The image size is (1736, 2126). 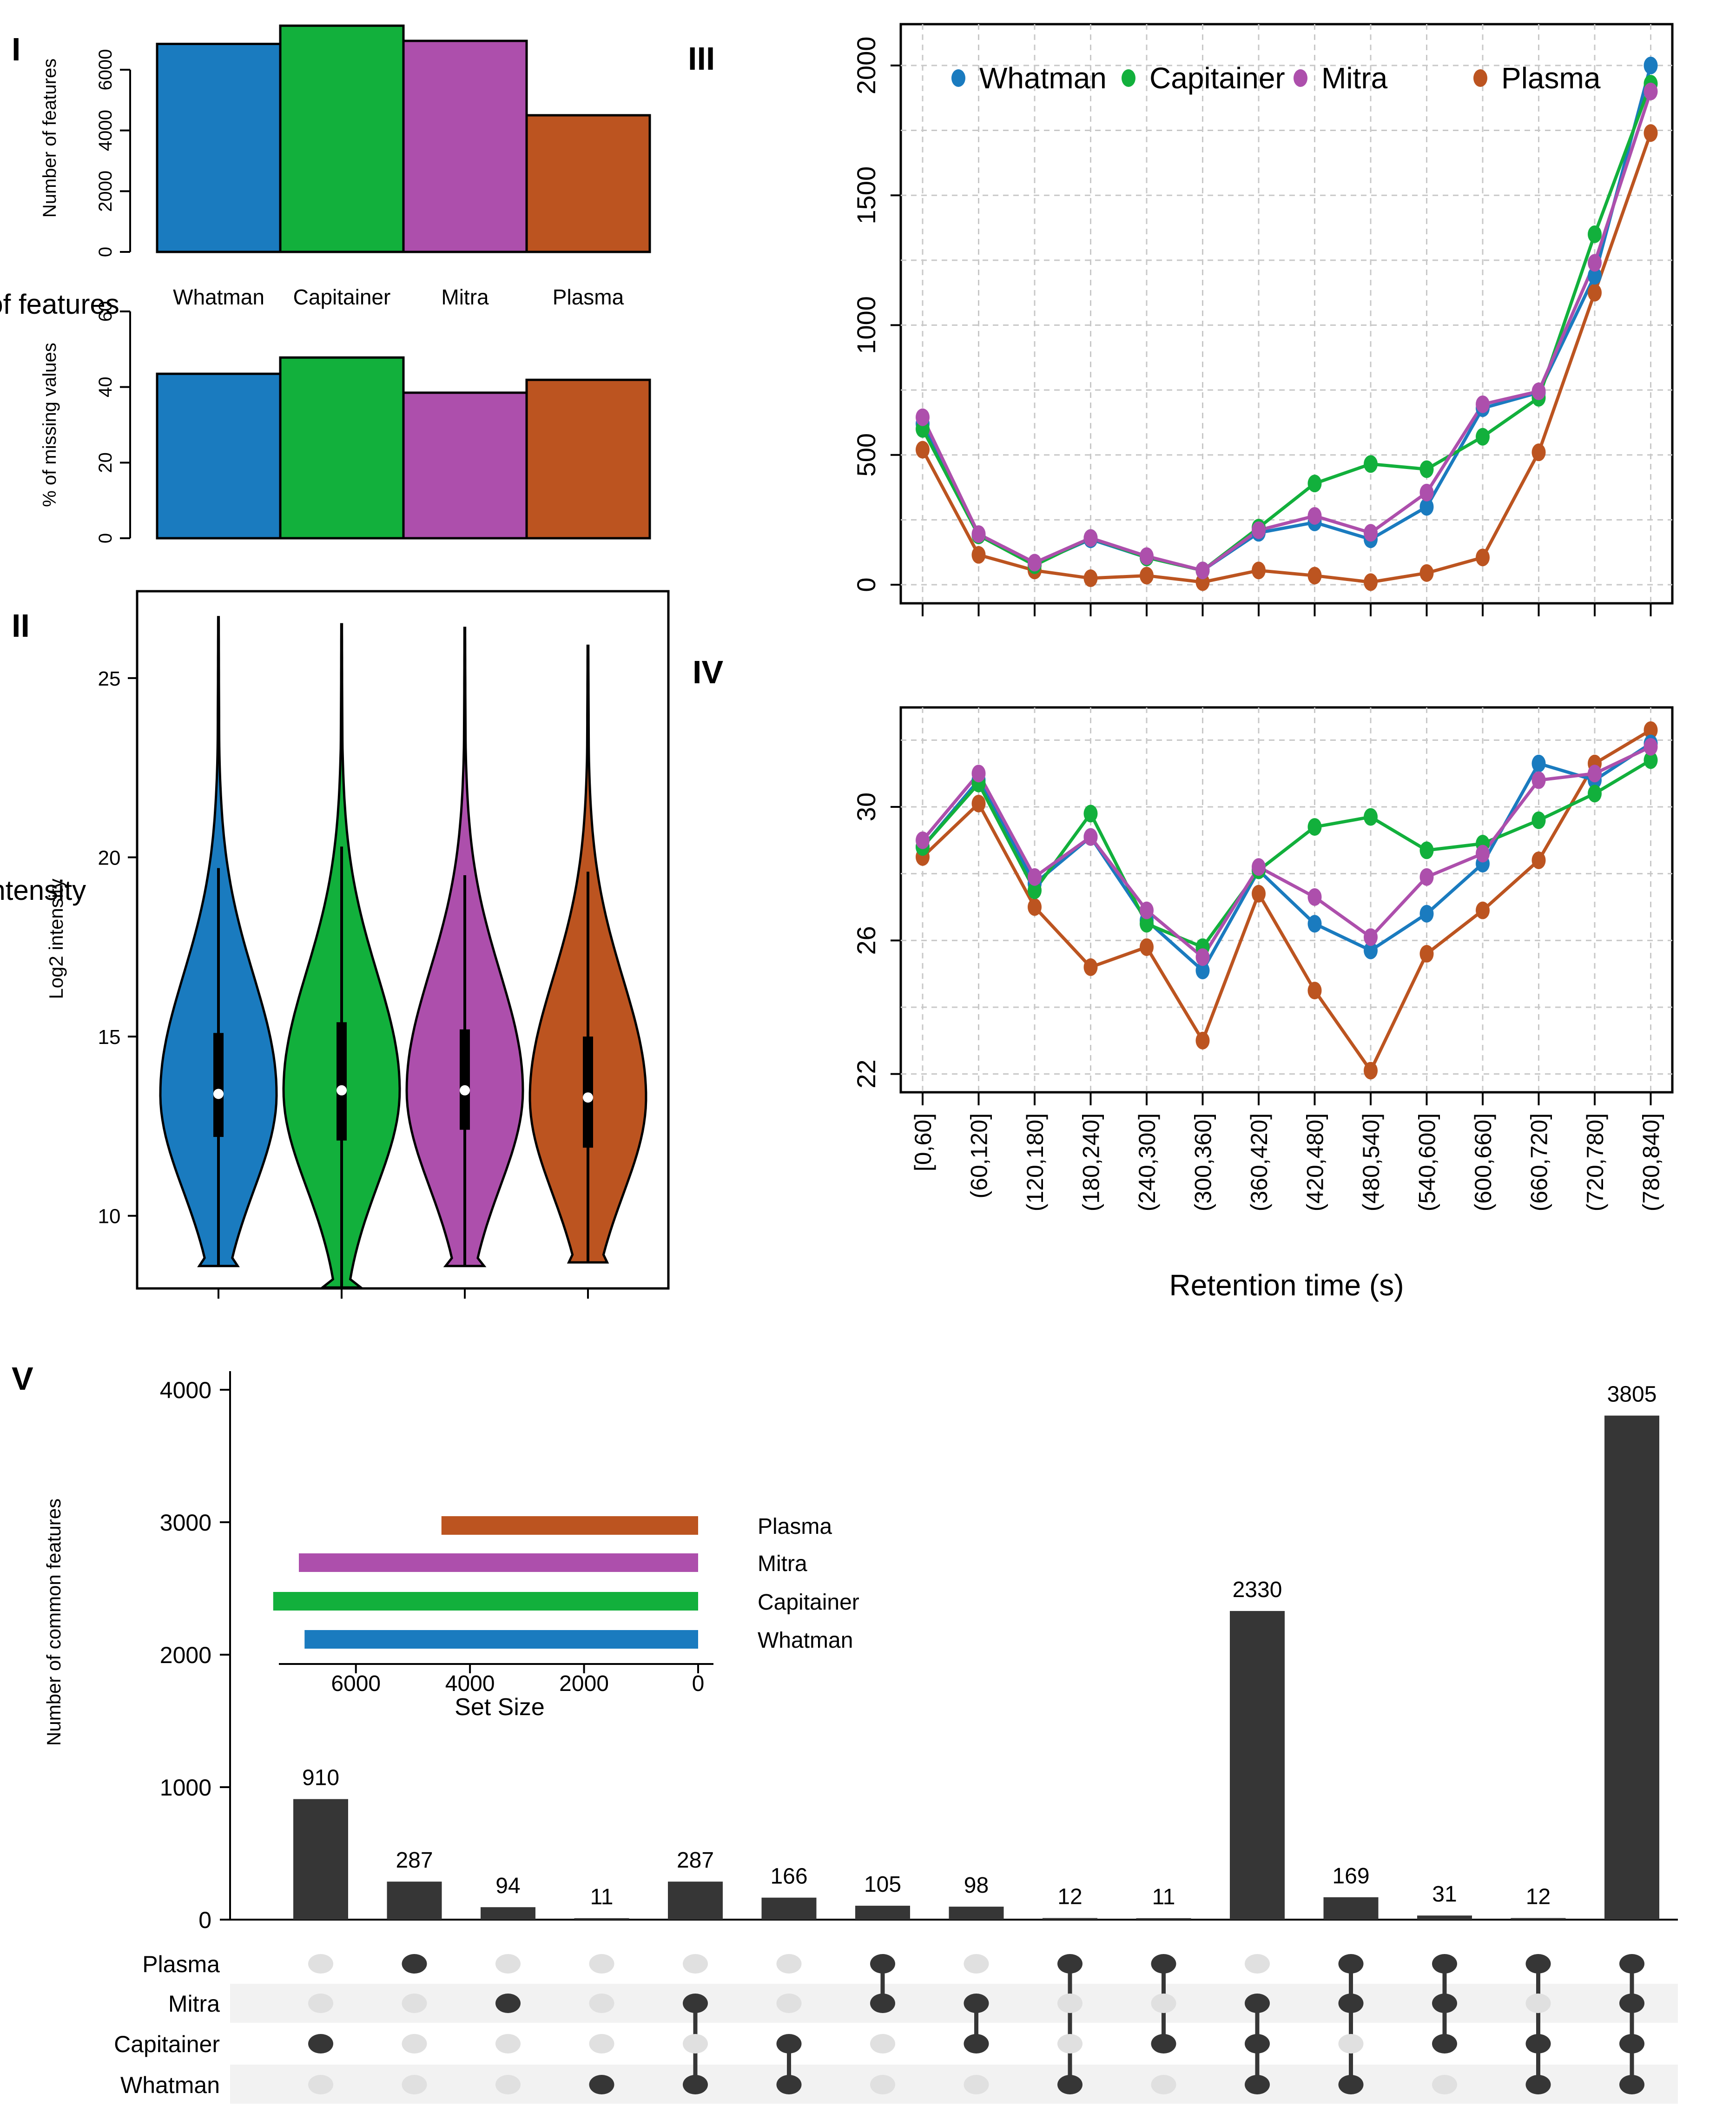 I want to click on x-tick-label: (300,360], so click(x=1203, y=1162).